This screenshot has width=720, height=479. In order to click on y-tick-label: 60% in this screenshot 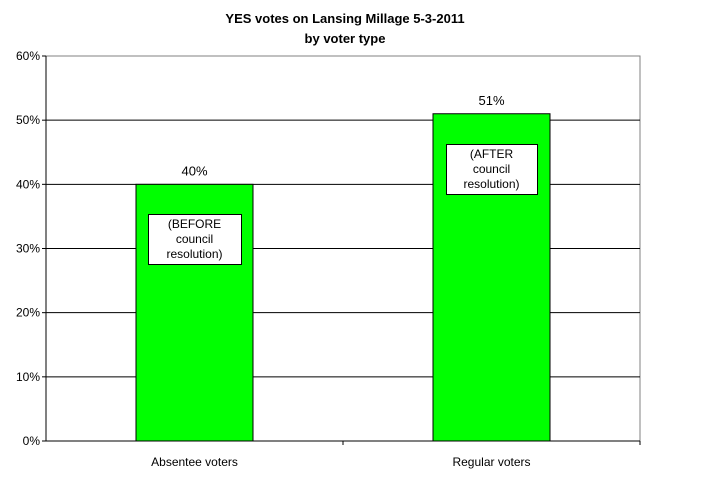, I will do `click(28, 56)`.